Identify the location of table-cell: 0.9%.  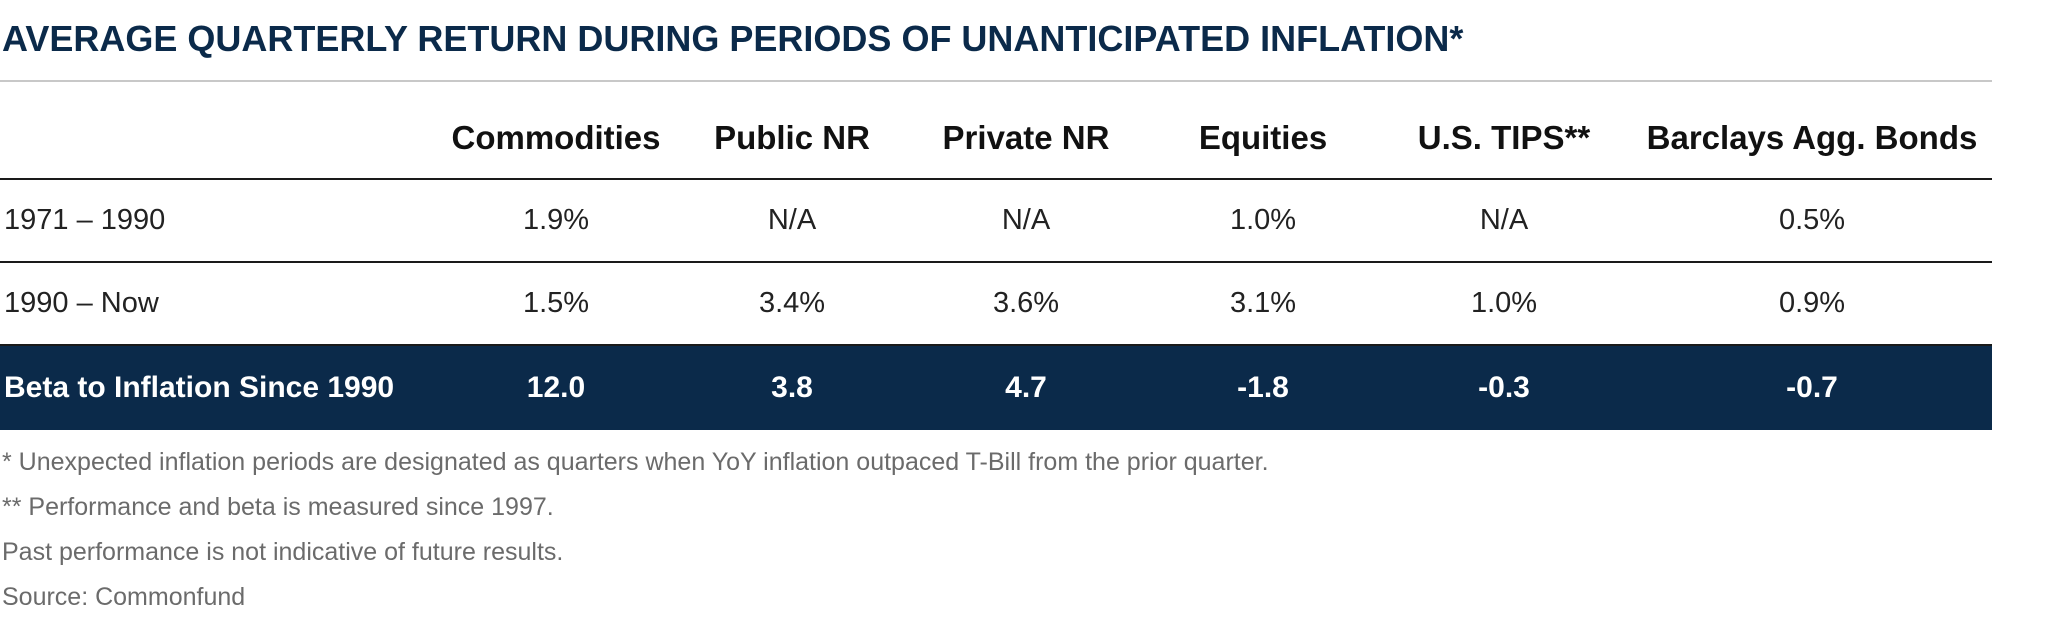
(1812, 304).